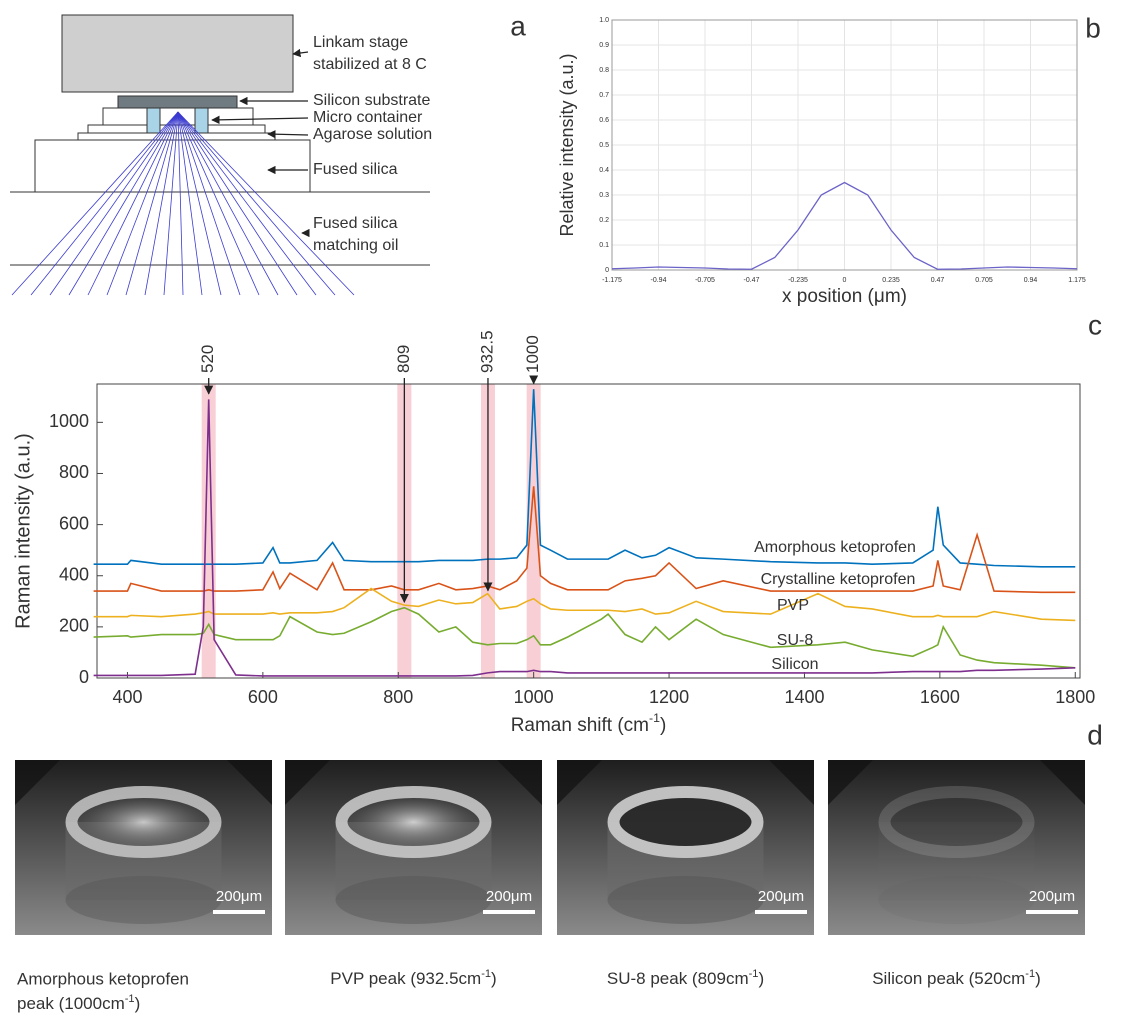  I want to click on x-axis-label-sup: -1, so click(654, 718).